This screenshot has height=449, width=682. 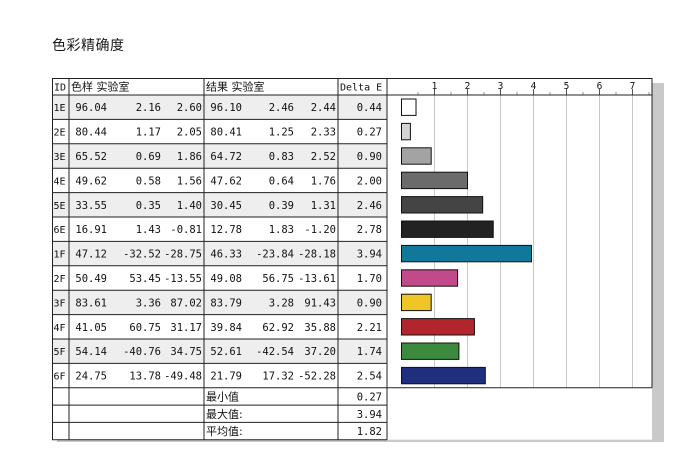 What do you see at coordinates (145, 328) in the screenshot?
I see `sample-value: 60.75` at bounding box center [145, 328].